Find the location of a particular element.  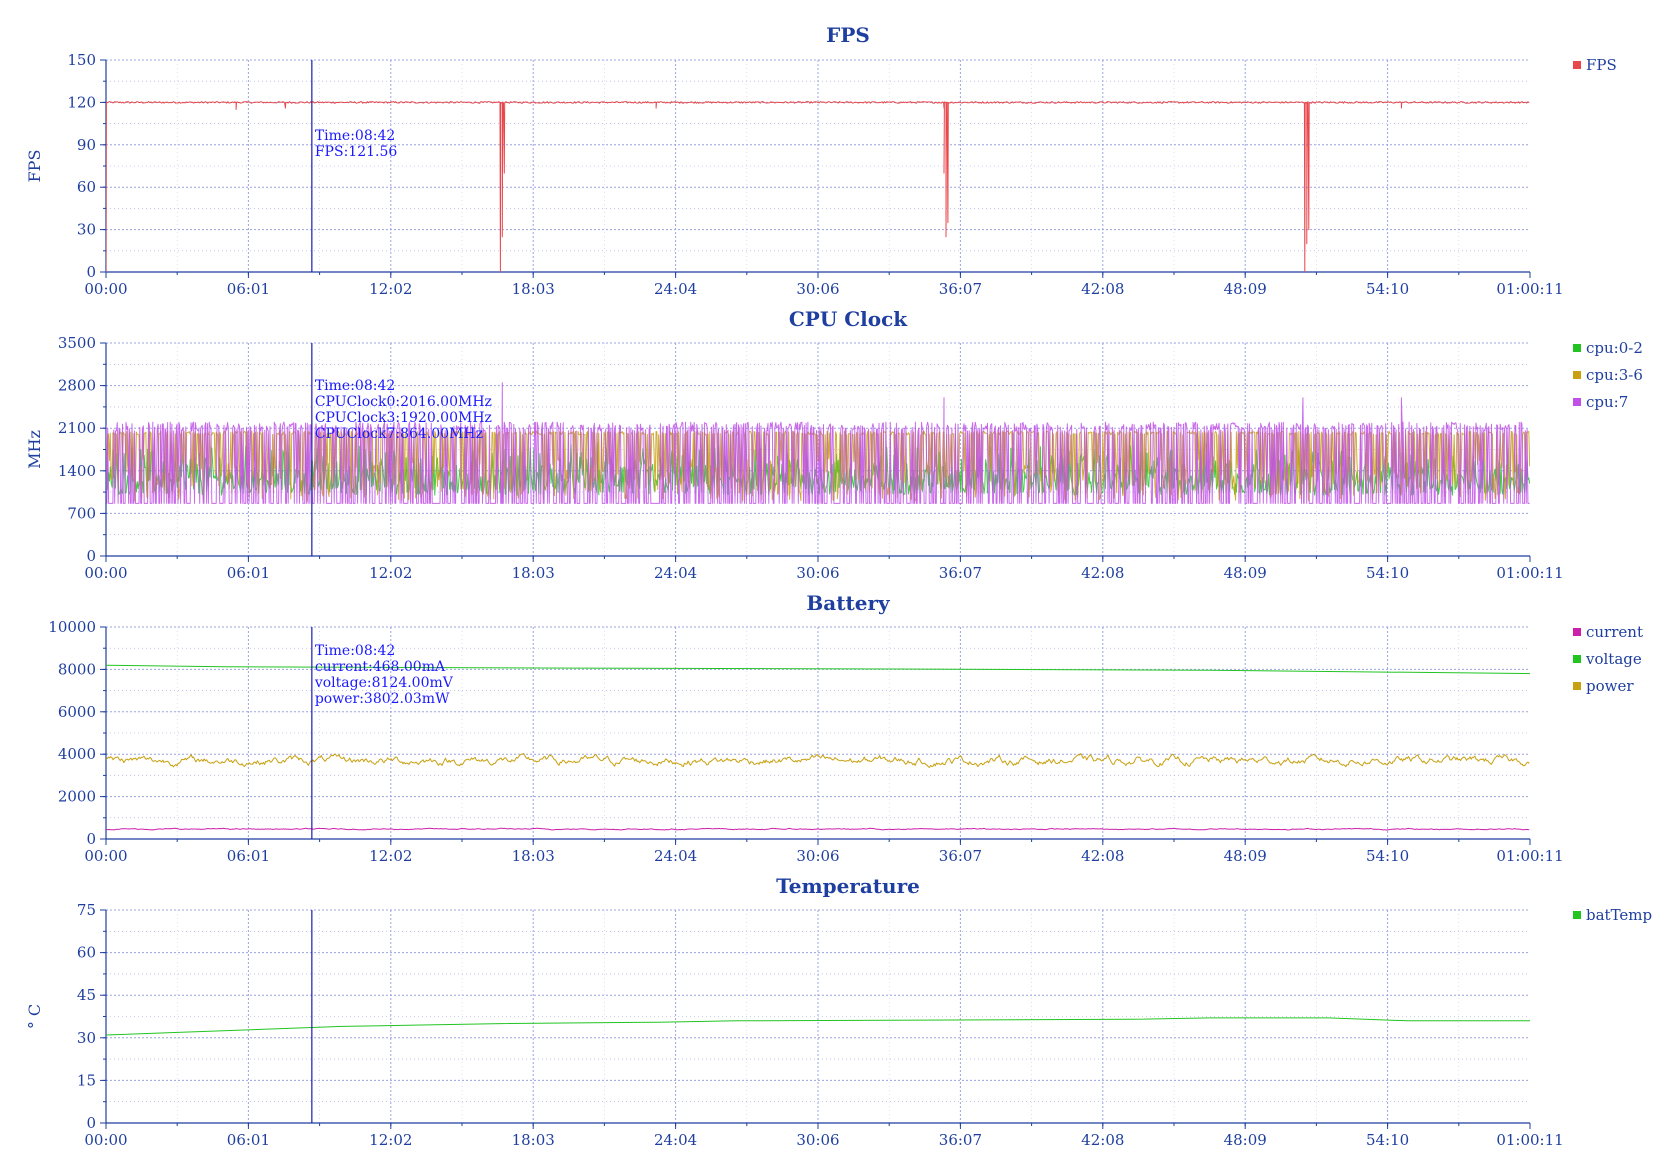

tooltip-line: CPUClock0:2016.00MHz is located at coordinates (403, 402).